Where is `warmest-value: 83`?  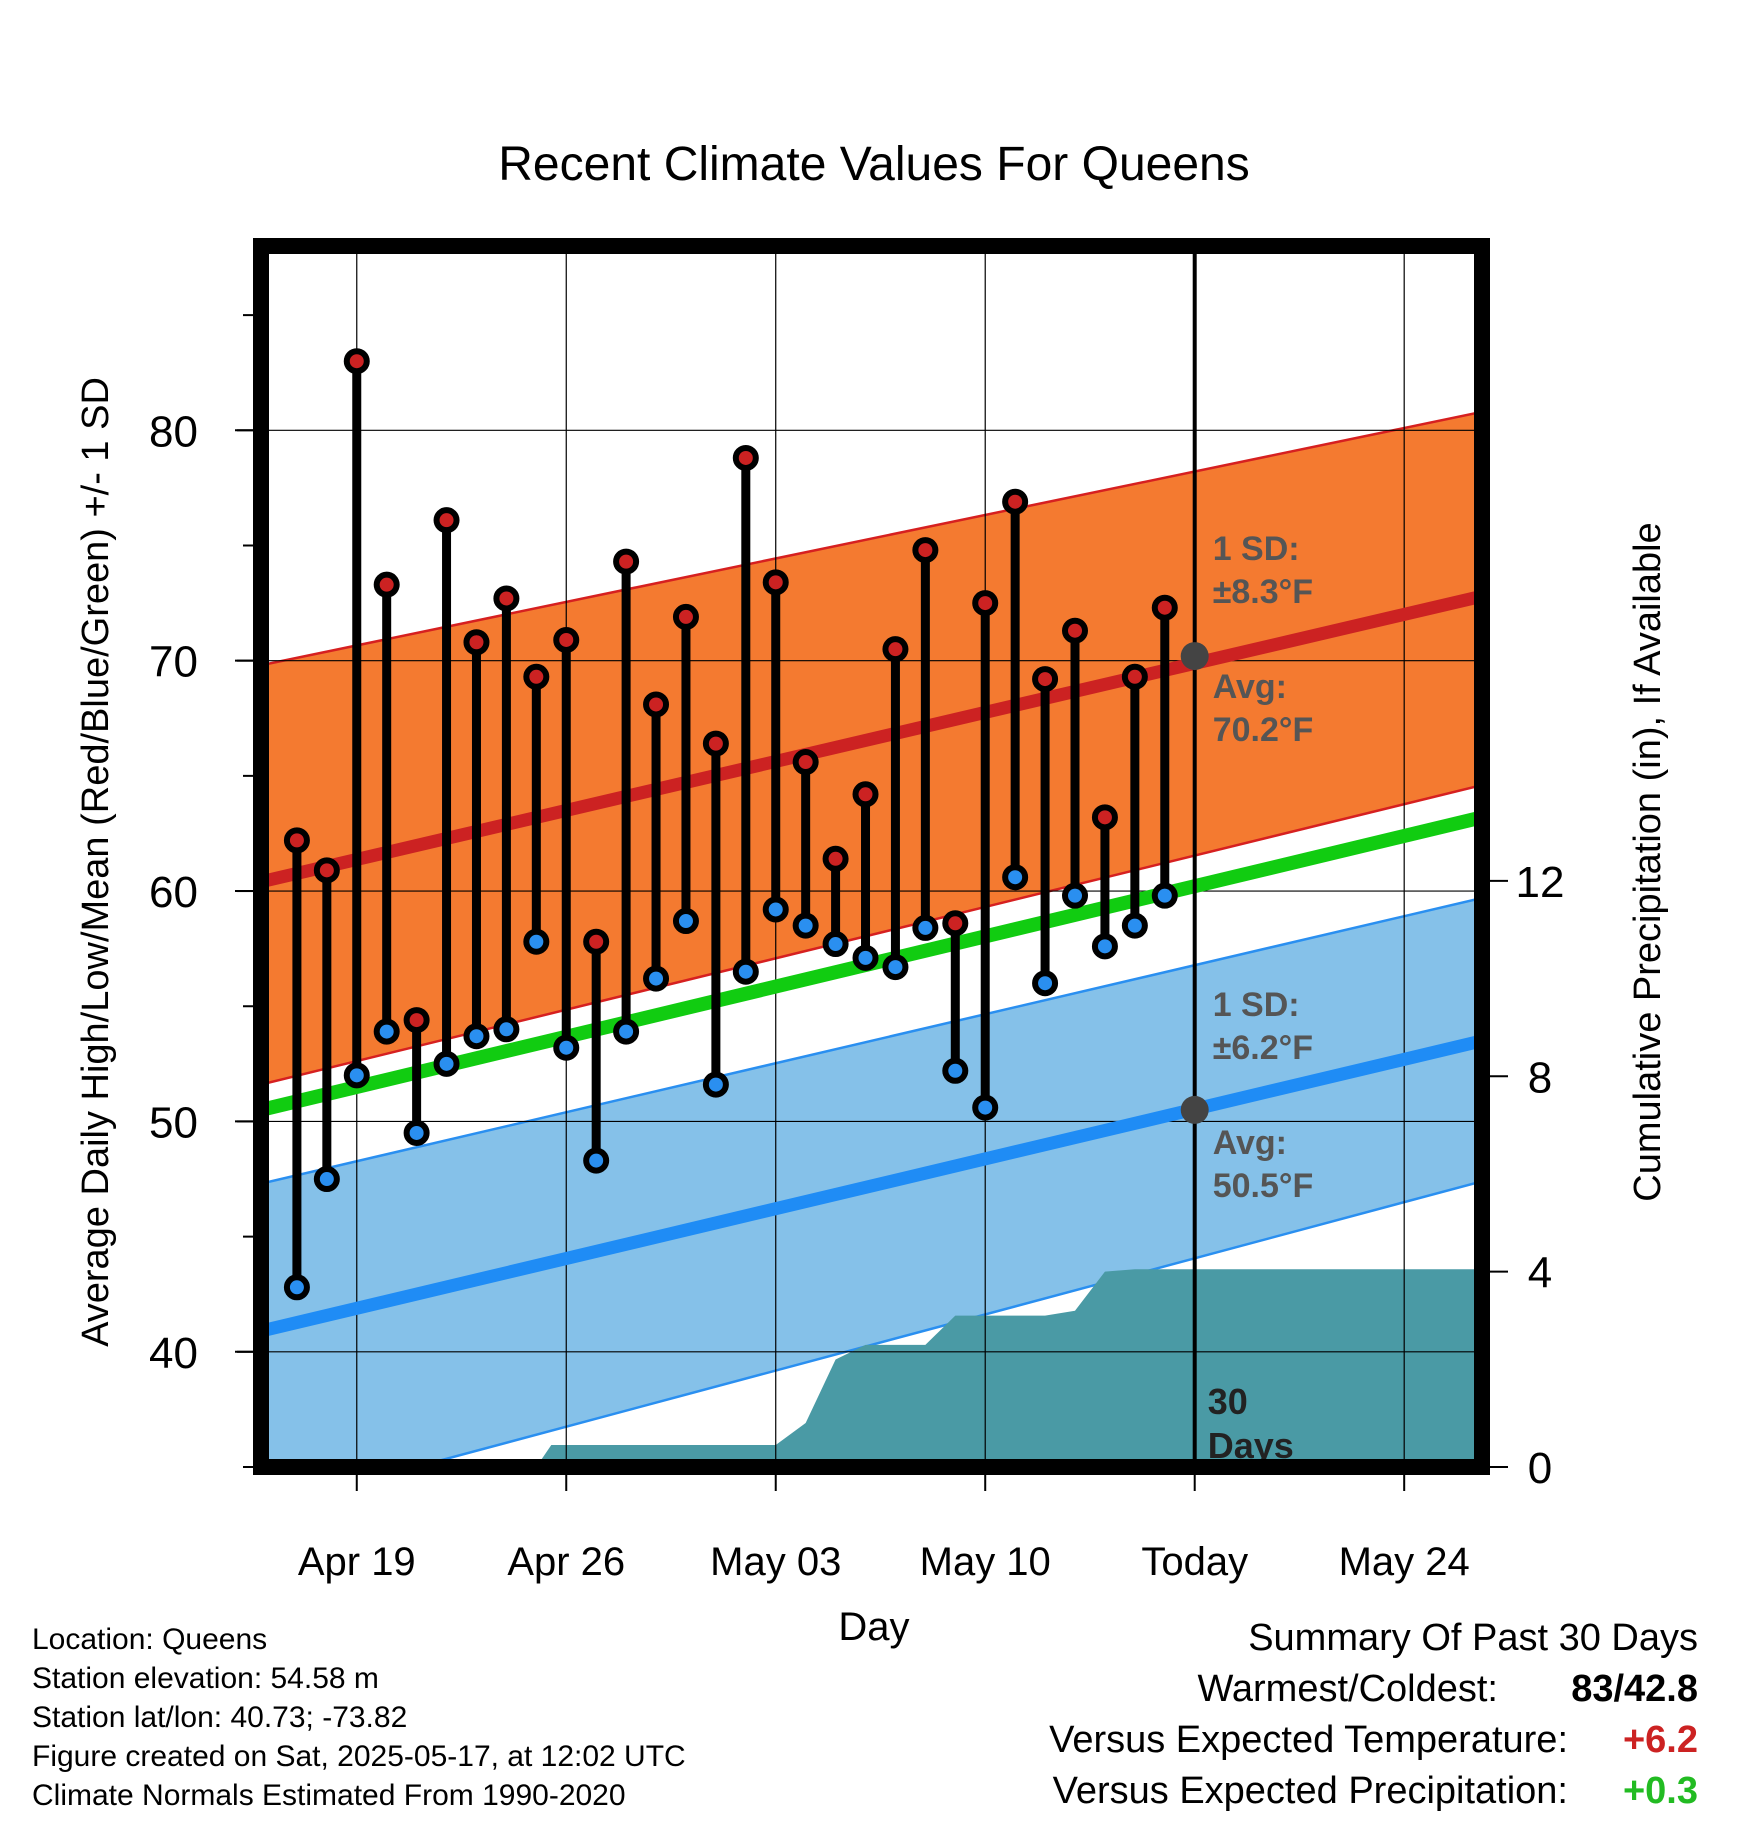
warmest-value: 83 is located at coordinates (1592, 1689).